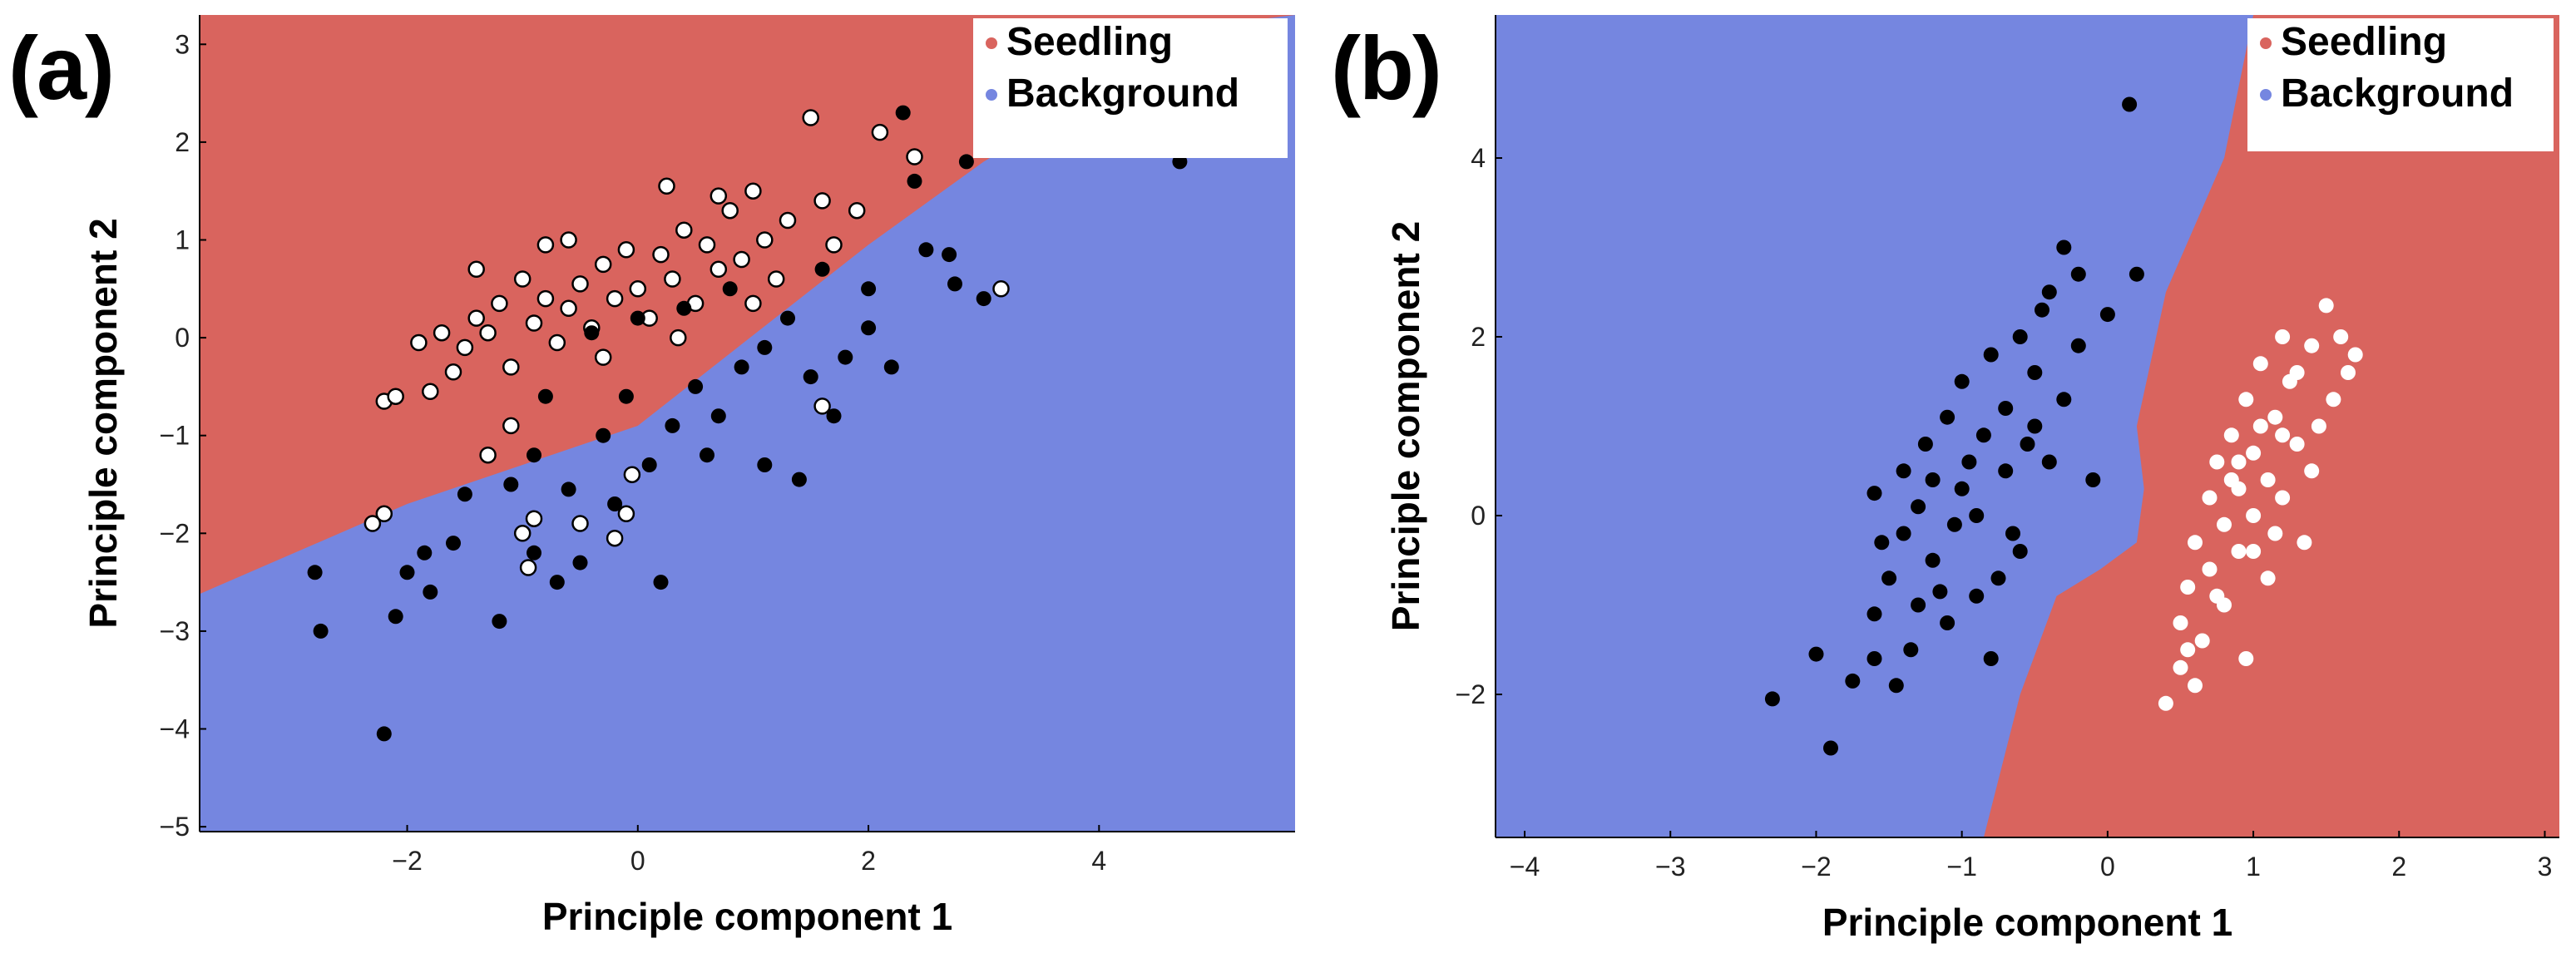 The width and height of the screenshot is (2576, 968). Describe the element at coordinates (1471, 694) in the screenshot. I see `y-tick-label: −2` at that location.